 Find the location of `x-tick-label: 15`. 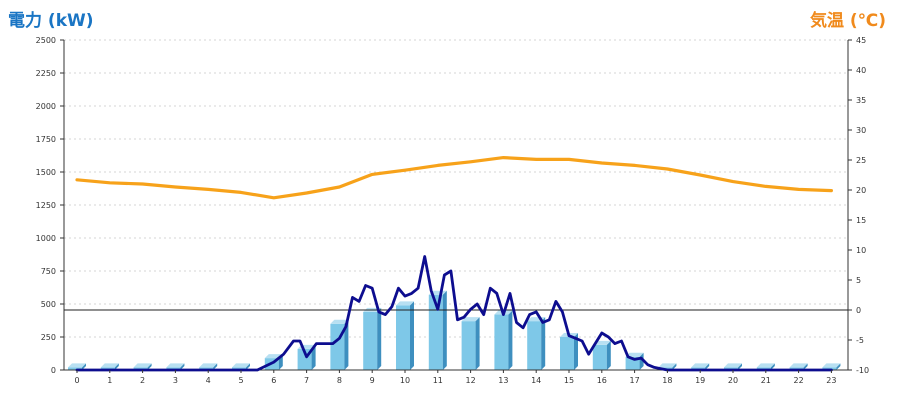

x-tick-label: 15 is located at coordinates (569, 380).